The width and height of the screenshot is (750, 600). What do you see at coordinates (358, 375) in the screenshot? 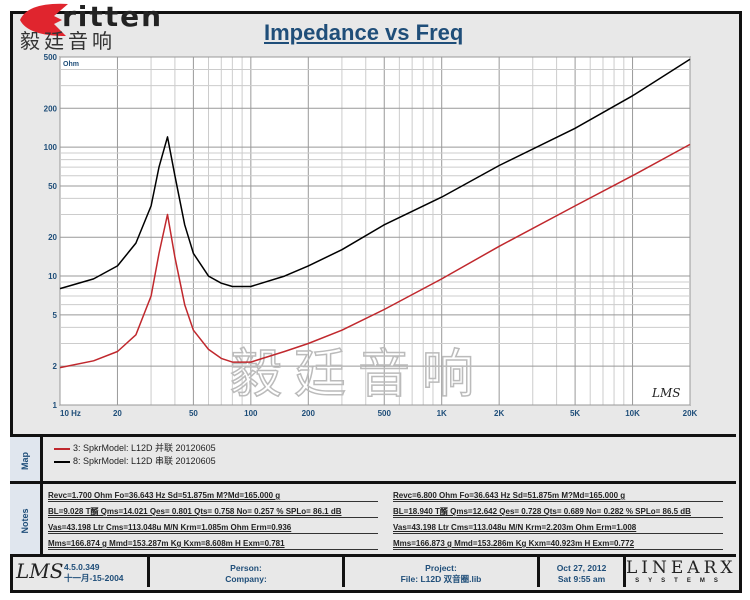
I see `watermark: 毅廷音响` at bounding box center [358, 375].